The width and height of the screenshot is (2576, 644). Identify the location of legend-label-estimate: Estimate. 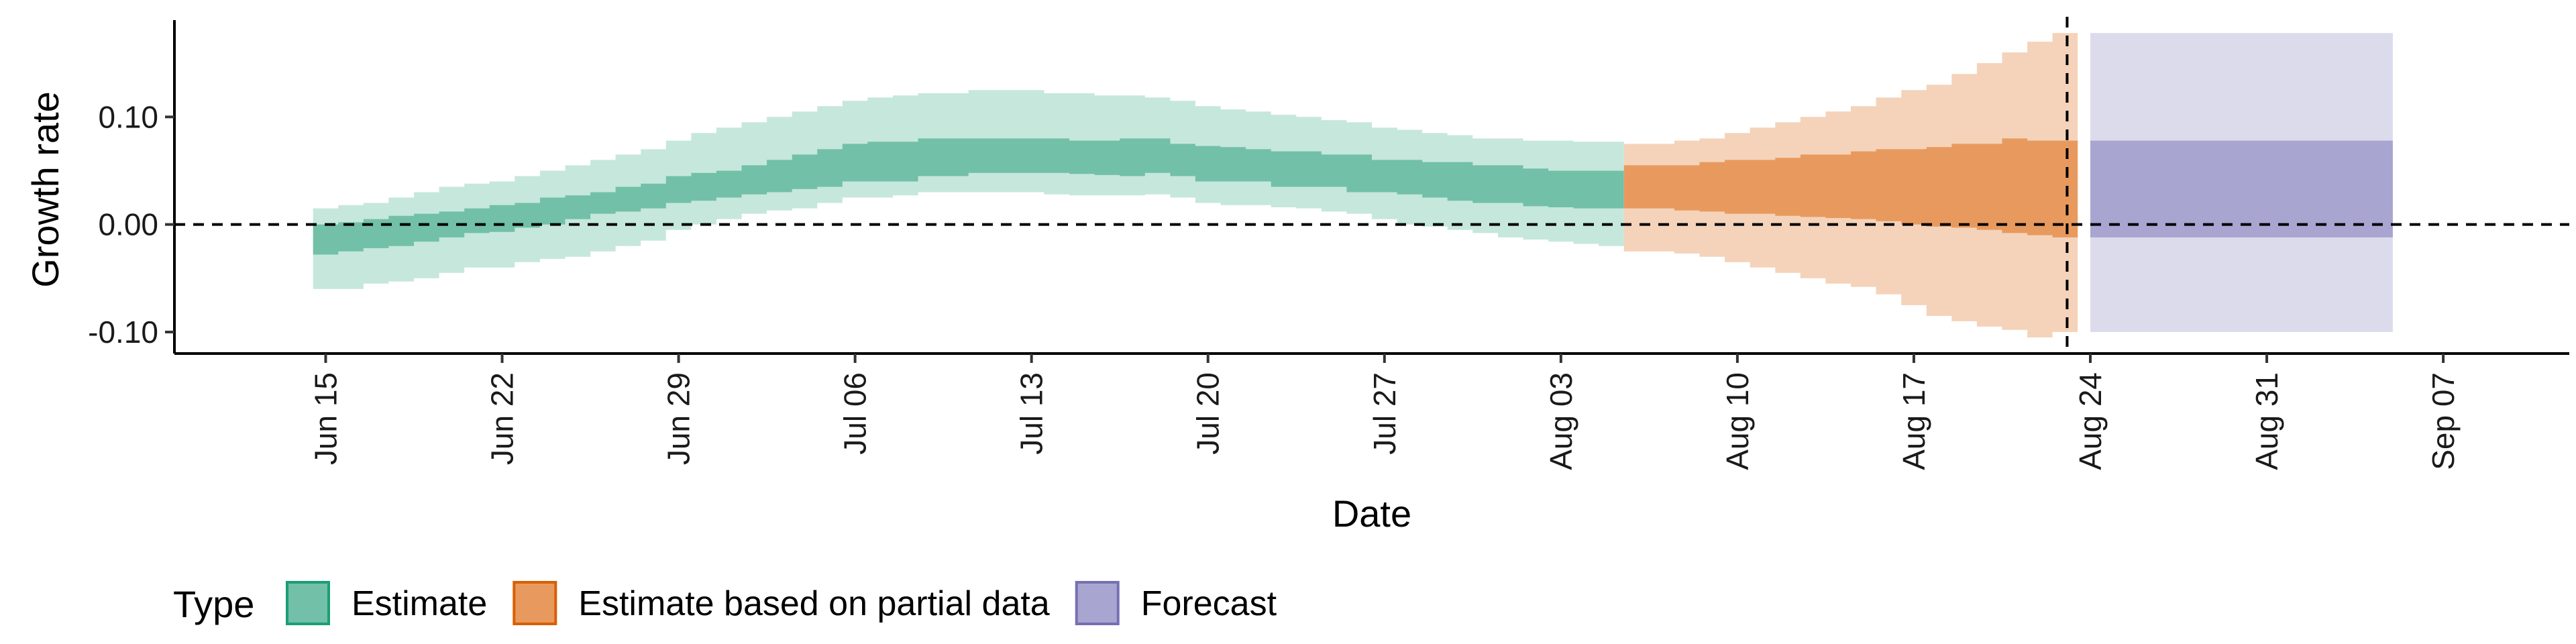
(419, 603).